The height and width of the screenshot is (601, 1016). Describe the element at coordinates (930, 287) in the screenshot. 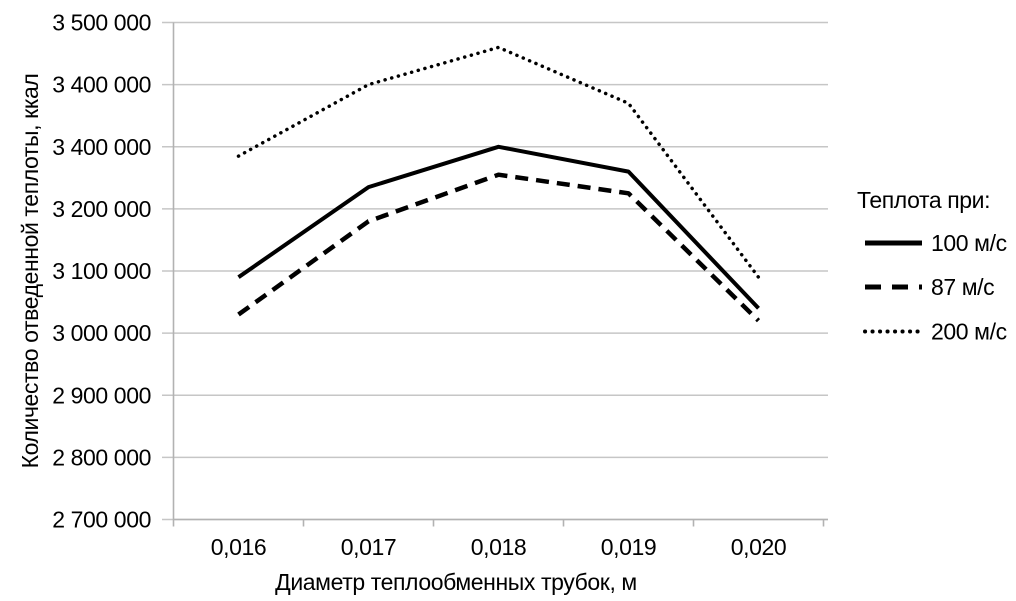

I see `legend-item: 87 м/с` at that location.